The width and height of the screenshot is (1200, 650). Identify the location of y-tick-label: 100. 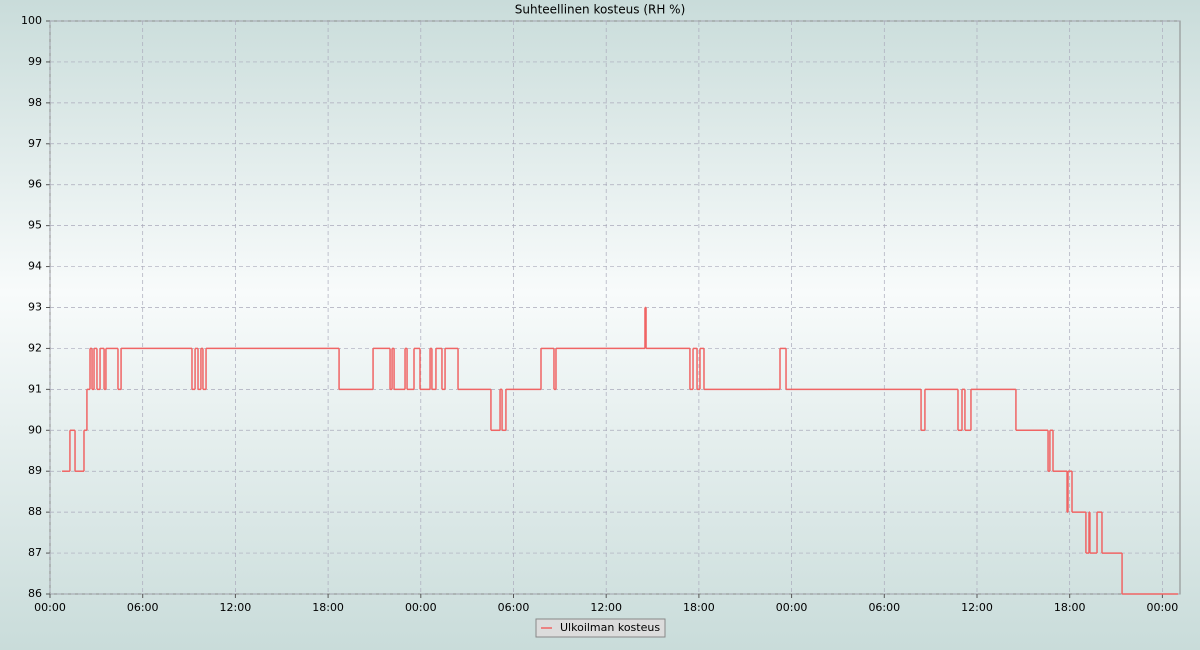
(31, 20).